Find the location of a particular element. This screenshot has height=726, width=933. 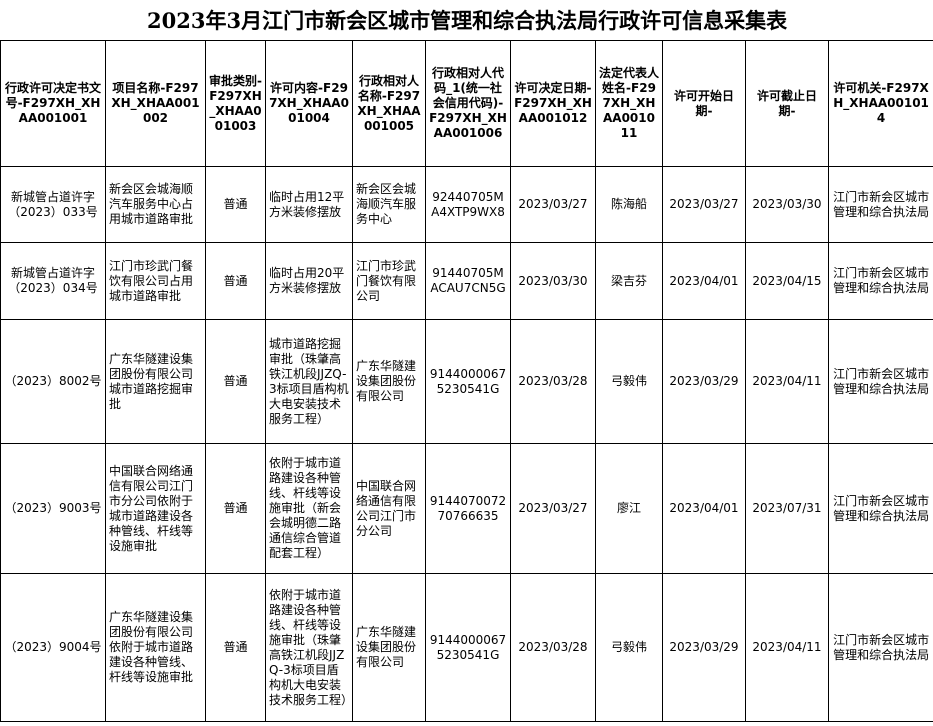

data-cell: 新会区会城海顺汽车服务中心 is located at coordinates (389, 204).